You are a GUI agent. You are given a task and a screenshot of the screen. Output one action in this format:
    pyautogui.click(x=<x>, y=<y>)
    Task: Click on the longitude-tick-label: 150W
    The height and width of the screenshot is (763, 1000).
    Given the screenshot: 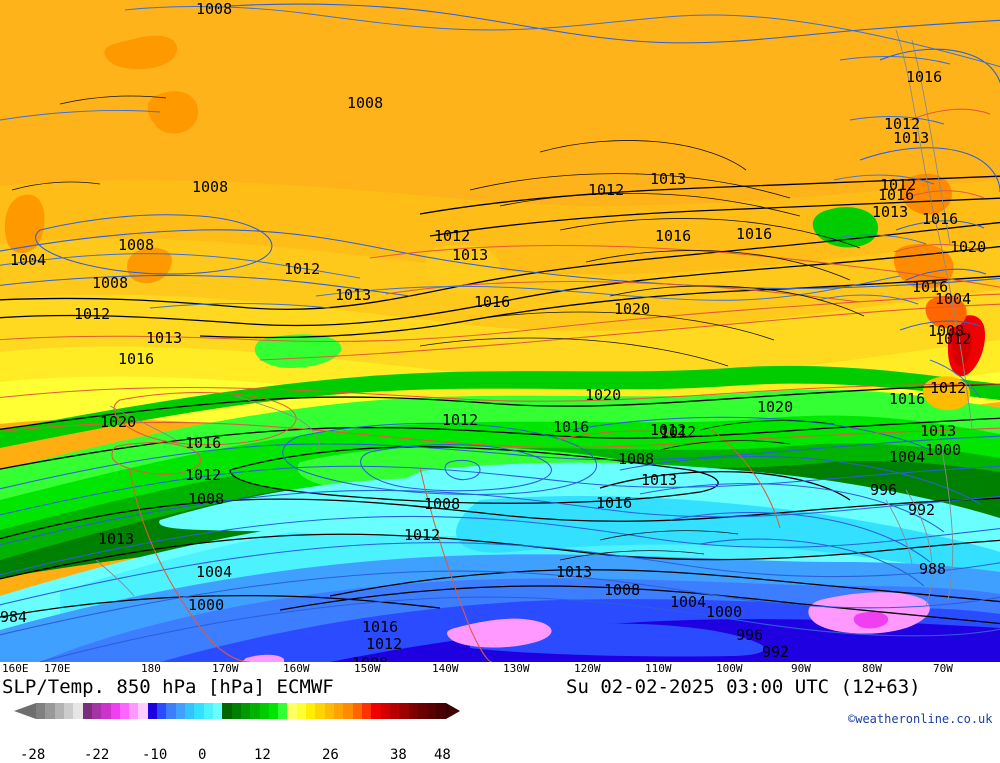 What is the action you would take?
    pyautogui.click(x=367, y=668)
    